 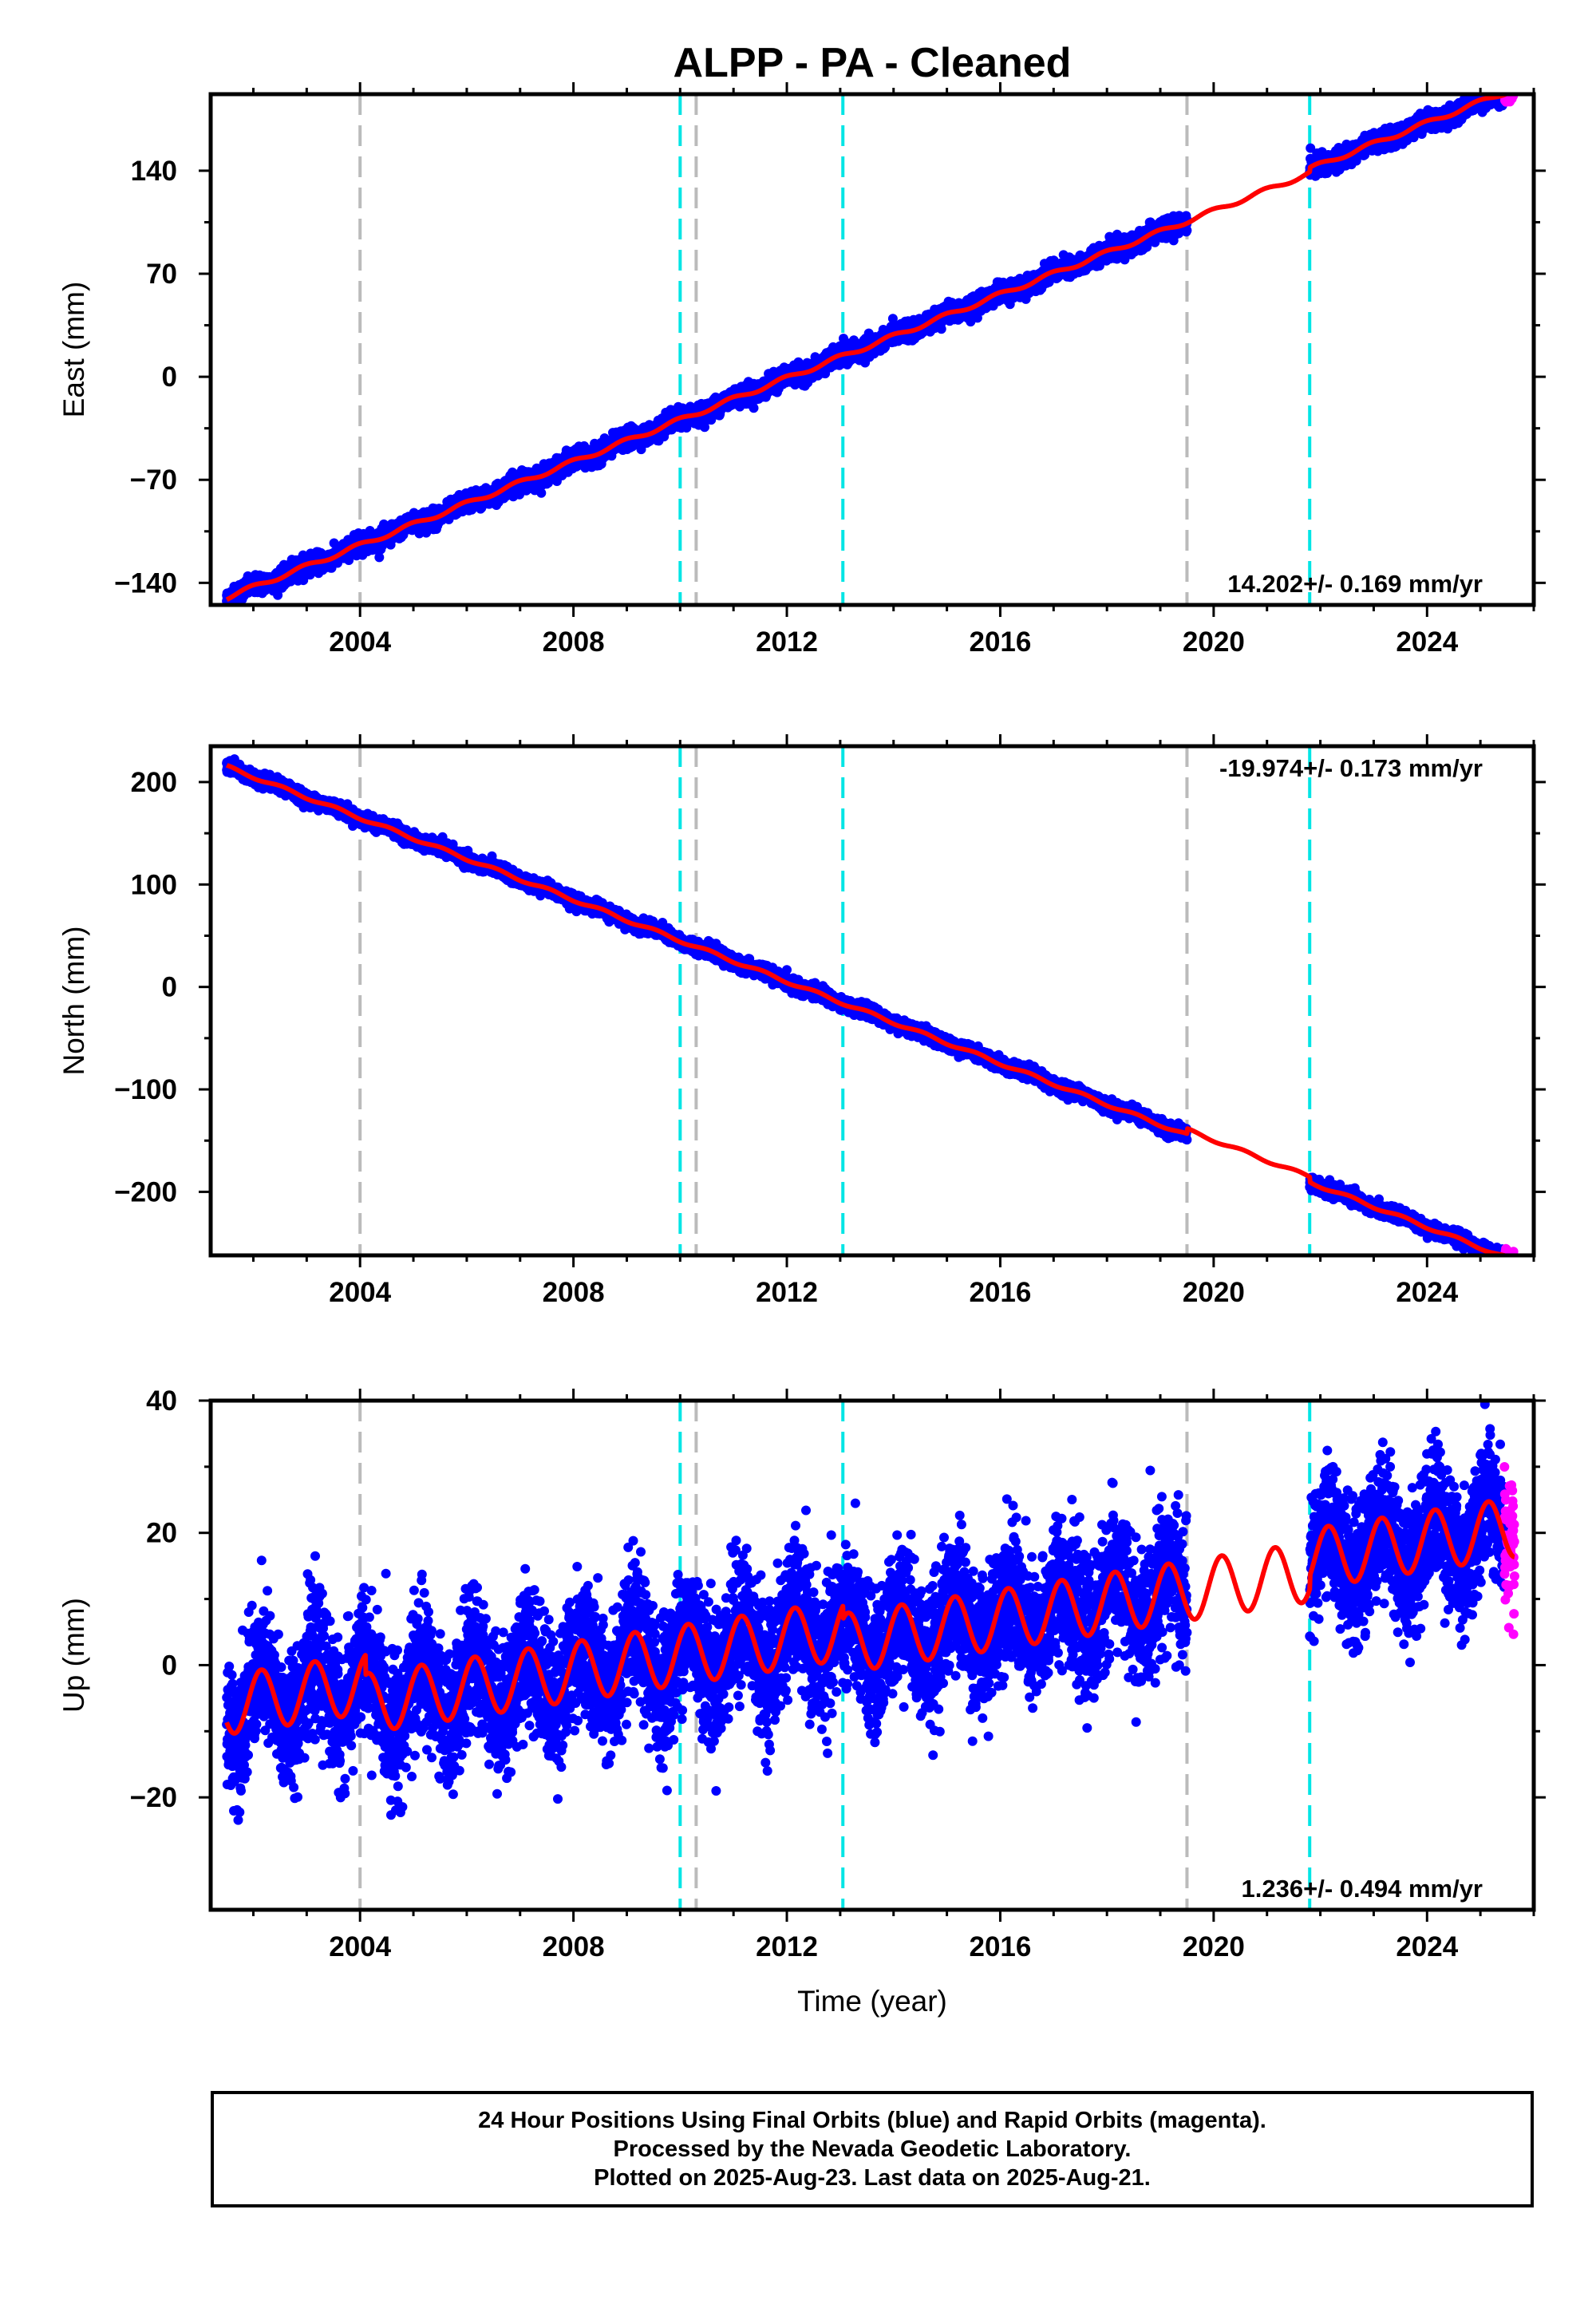 What do you see at coordinates (73, 1655) in the screenshot?
I see `y-axis-label: Up (mm)` at bounding box center [73, 1655].